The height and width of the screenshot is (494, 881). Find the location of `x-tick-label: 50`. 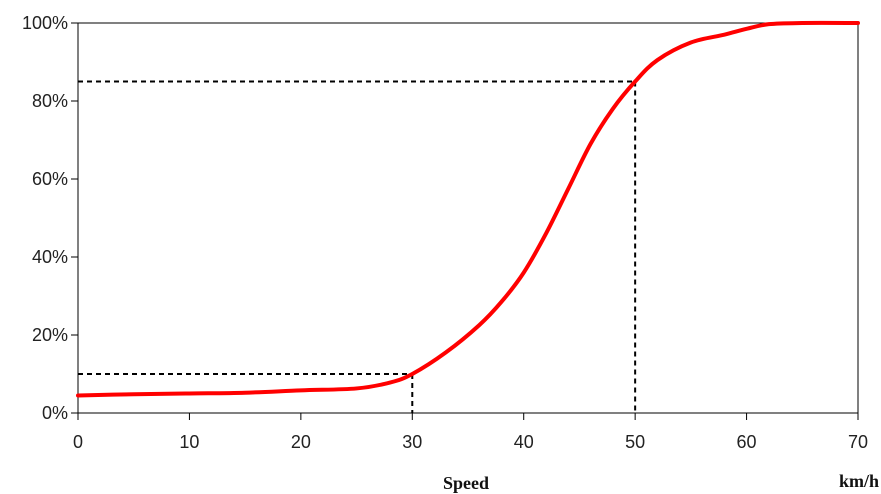

x-tick-label: 50 is located at coordinates (635, 442).